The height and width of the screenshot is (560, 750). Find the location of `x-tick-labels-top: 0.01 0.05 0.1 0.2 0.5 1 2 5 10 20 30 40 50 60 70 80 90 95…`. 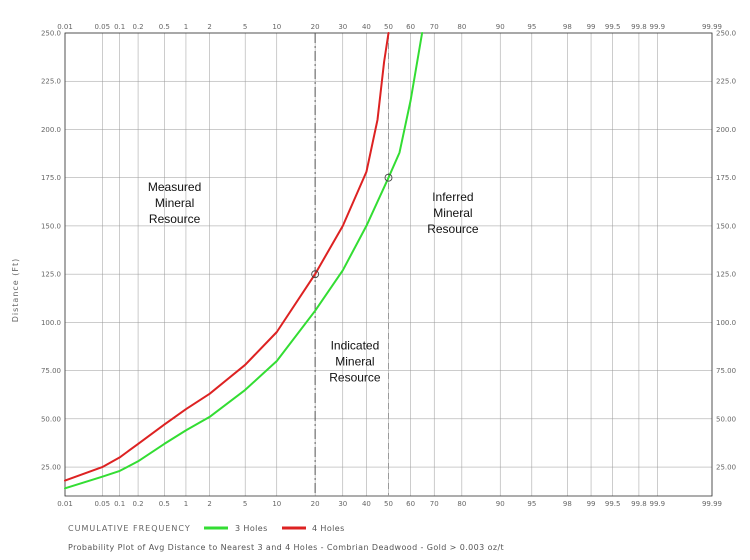

x-tick-labels-top: 0.01 0.05 0.1 0.2 0.5 1 2 5 10 20 30 40 50 60 70 80 90 95… is located at coordinates (389, 27).